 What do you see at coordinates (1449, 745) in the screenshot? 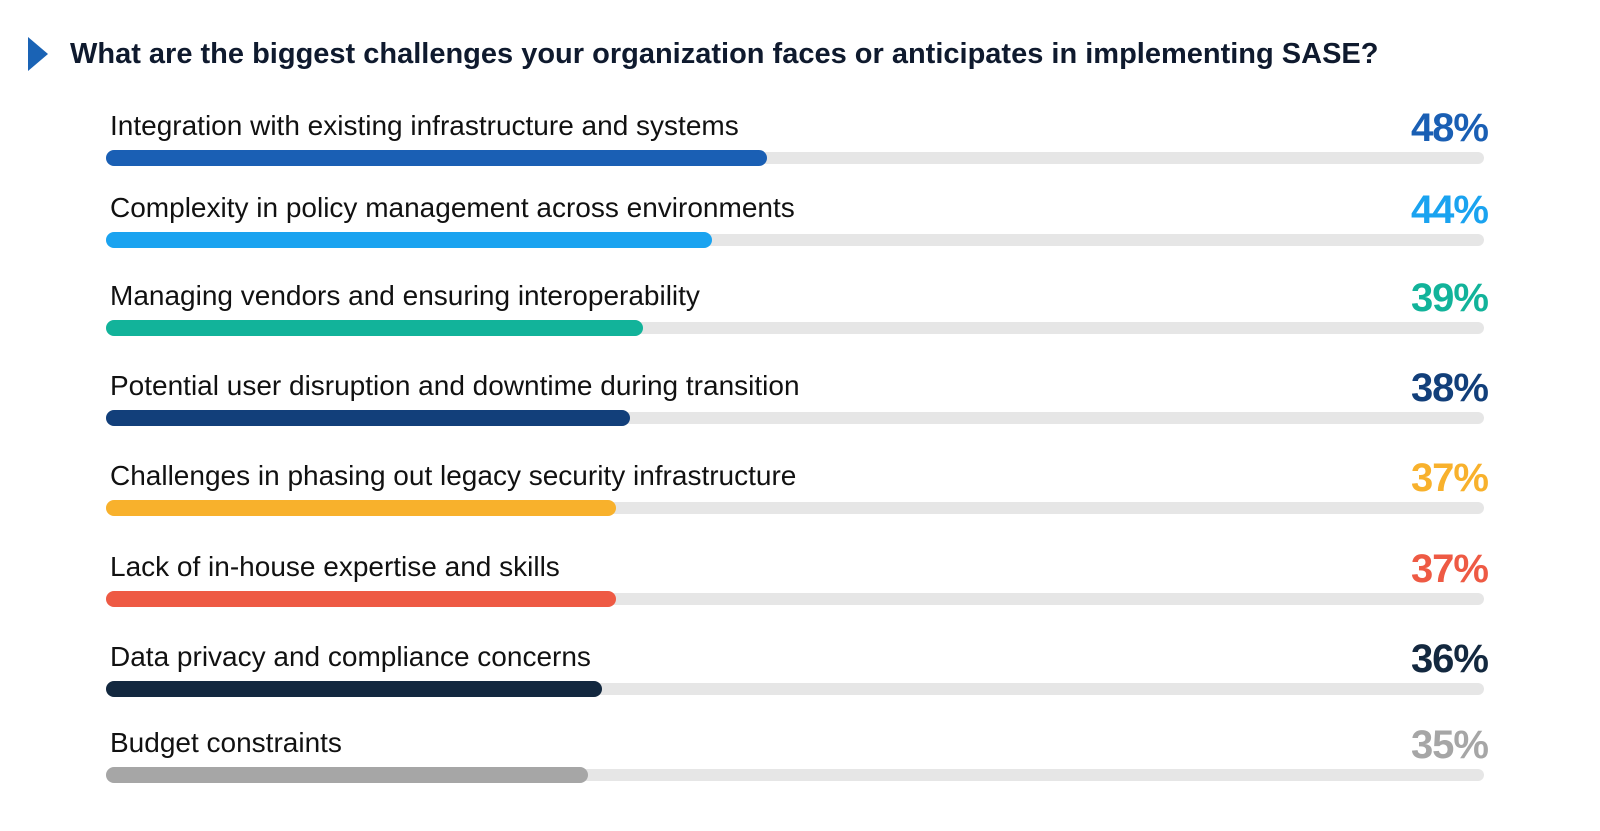
I see `value-label: 35%` at bounding box center [1449, 745].